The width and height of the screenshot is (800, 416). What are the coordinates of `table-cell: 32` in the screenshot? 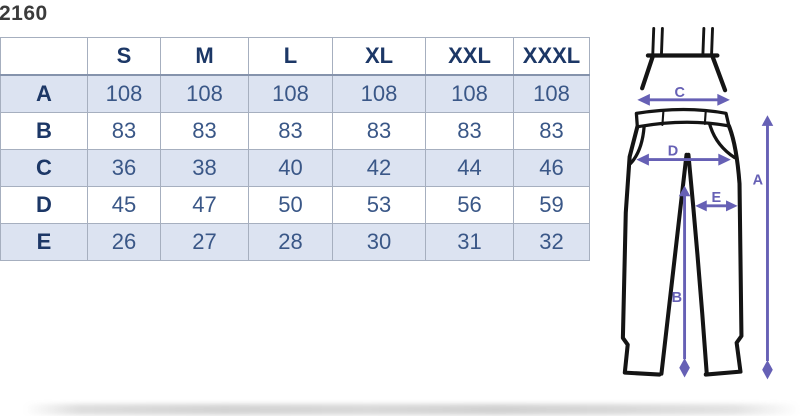 It's located at (551, 242).